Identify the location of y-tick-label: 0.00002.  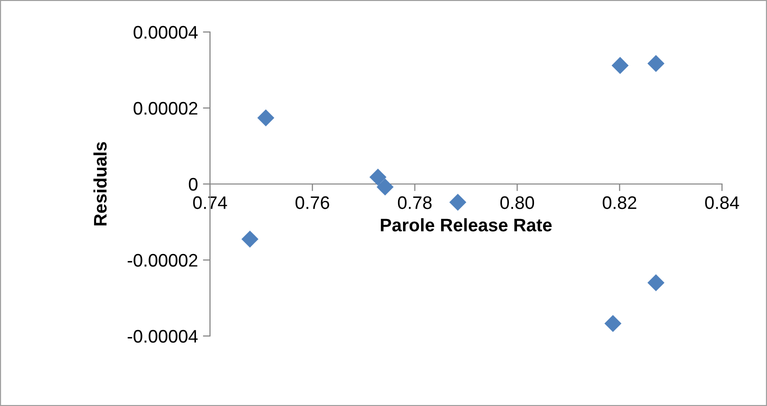
(166, 108).